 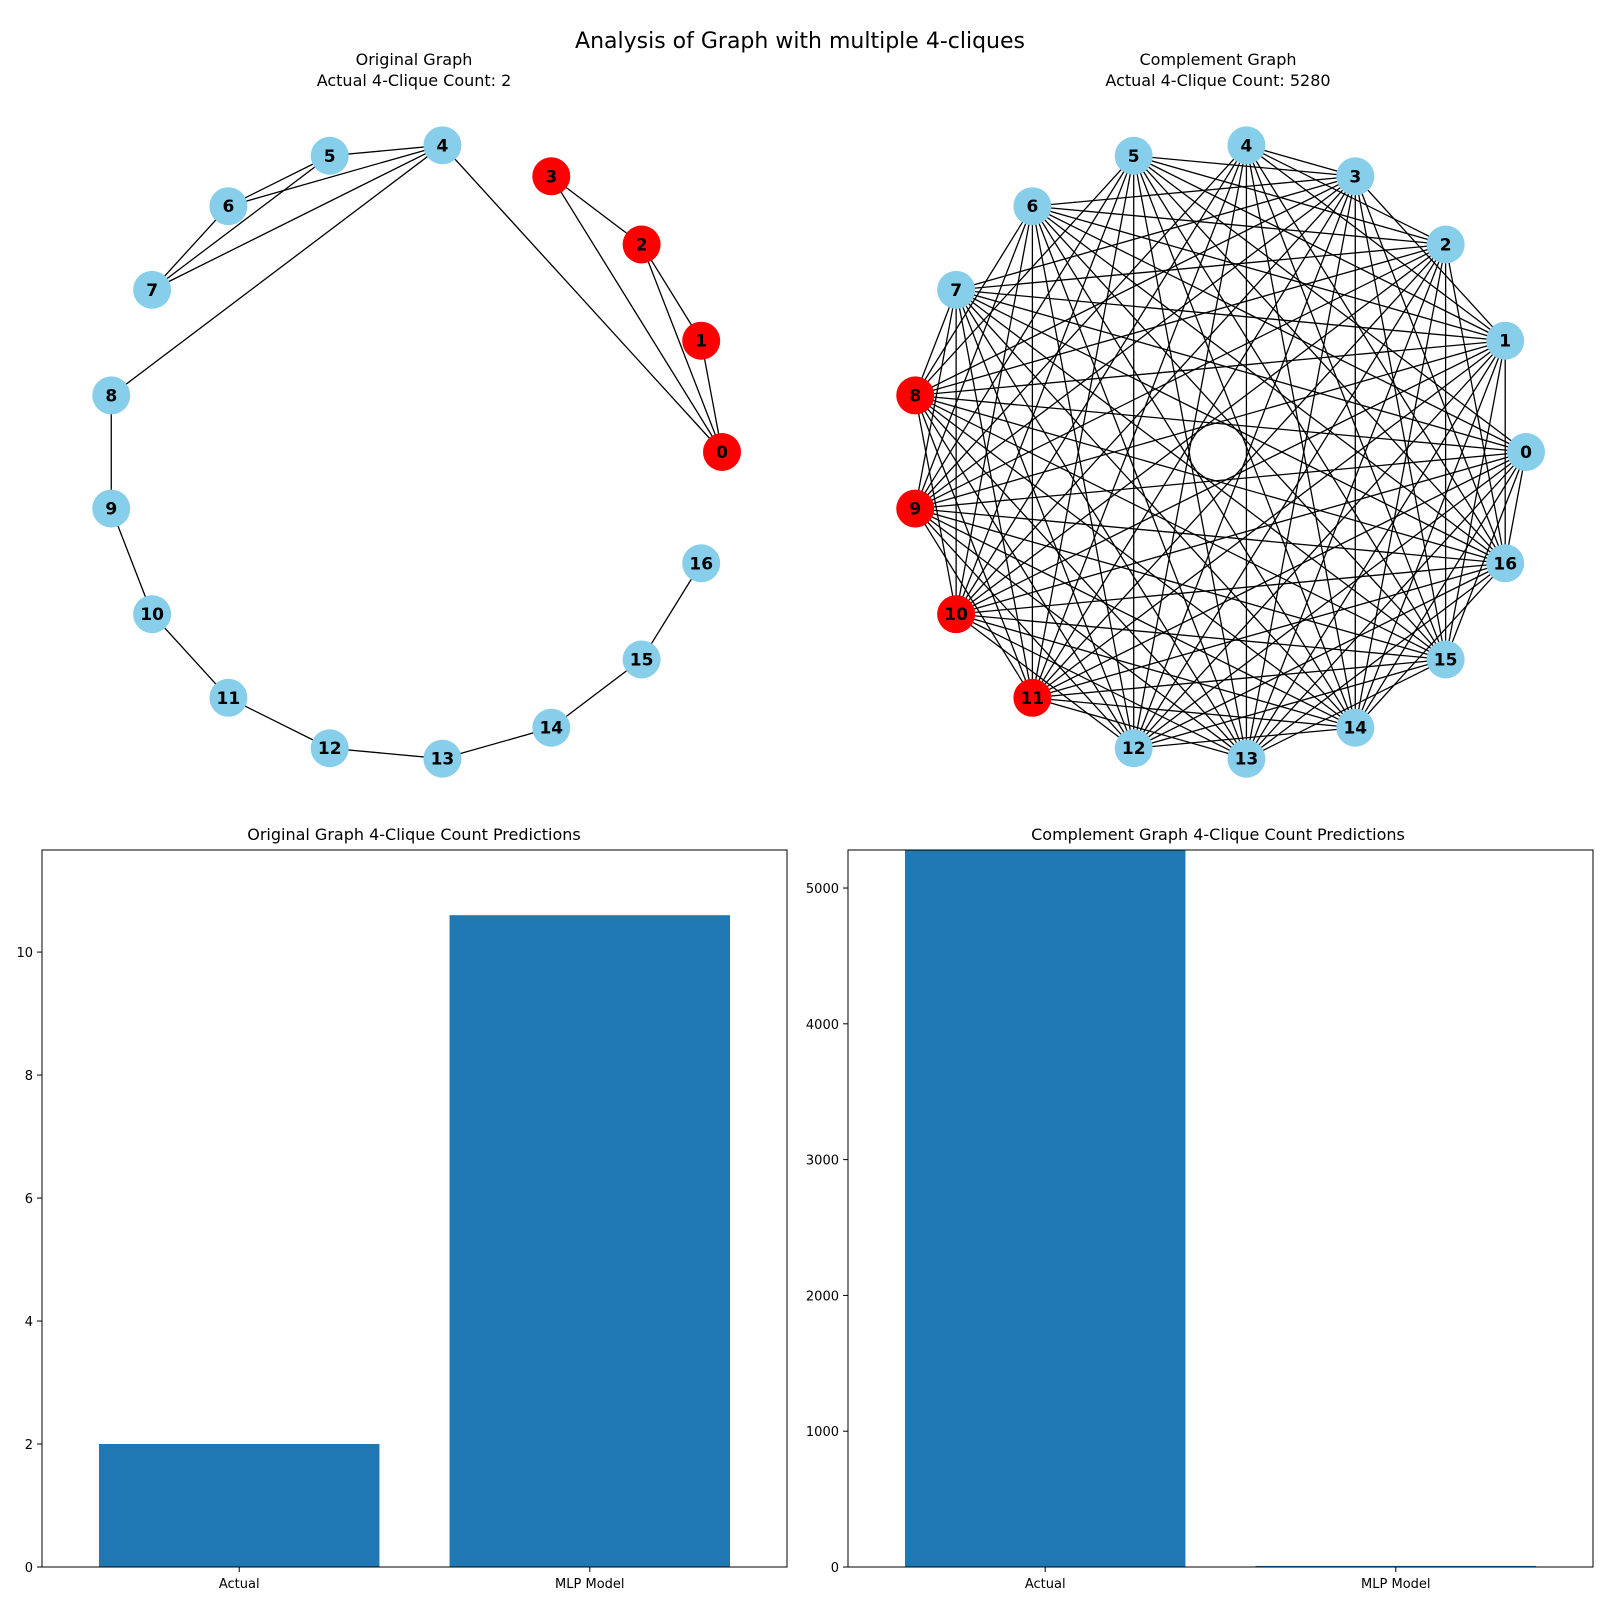 I want to click on original-node-label-3: 3, so click(x=551, y=177).